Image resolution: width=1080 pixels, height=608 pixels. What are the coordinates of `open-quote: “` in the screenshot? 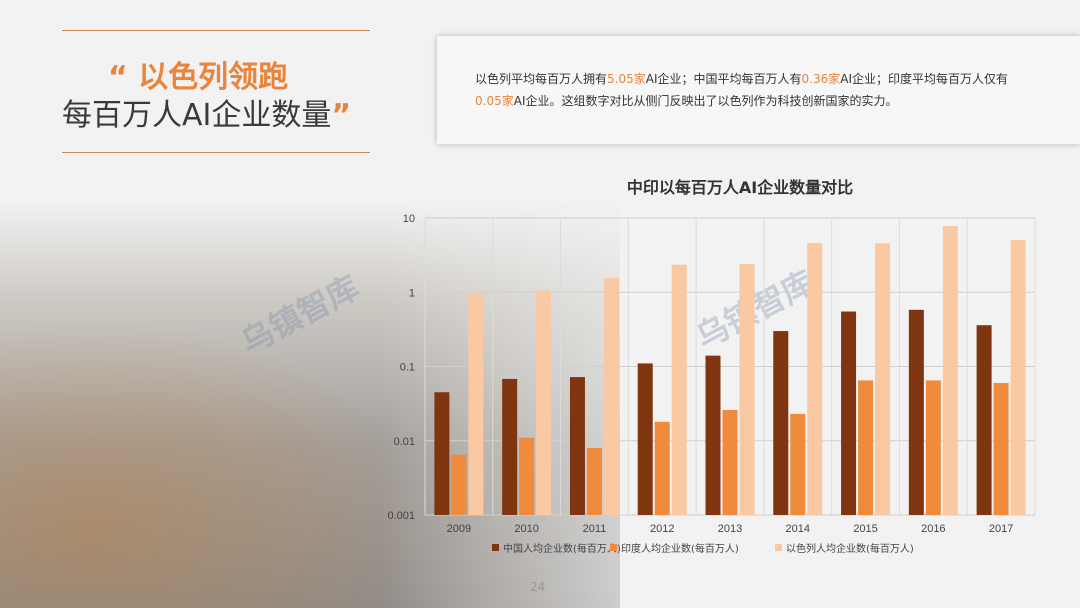 It's located at (118, 77).